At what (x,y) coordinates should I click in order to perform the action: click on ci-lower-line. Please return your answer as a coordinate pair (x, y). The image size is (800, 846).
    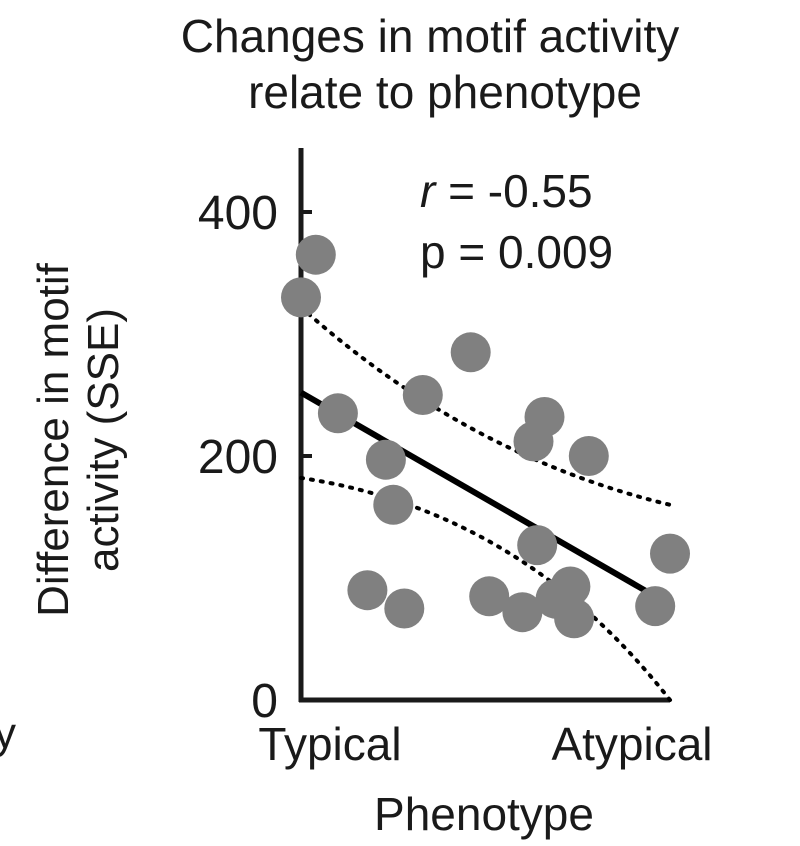
    Looking at the image, I should click on (485, 588).